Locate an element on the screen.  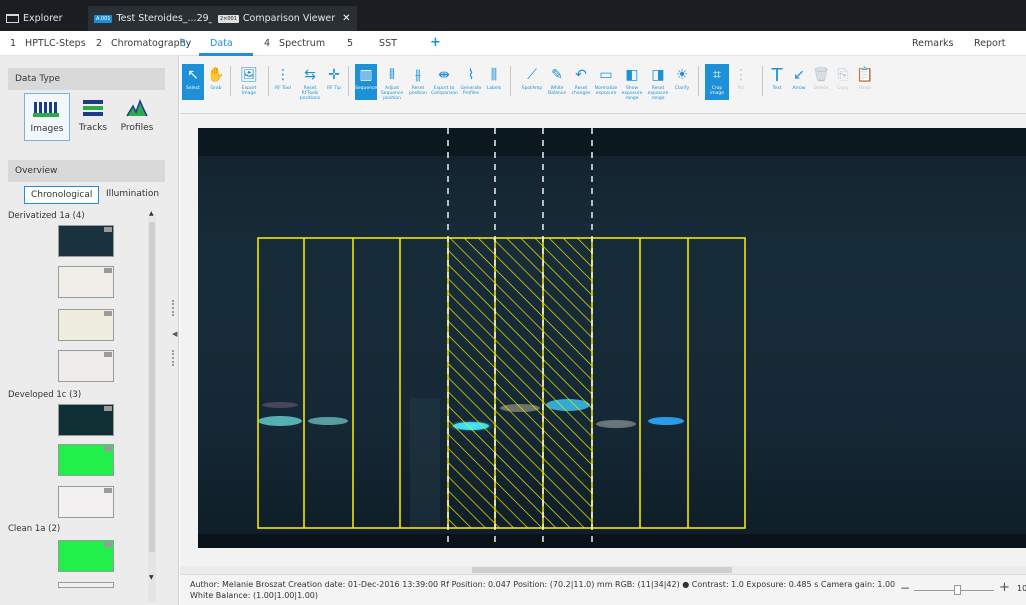
reset-rf-icon: ⇆ is located at coordinates (310, 74).